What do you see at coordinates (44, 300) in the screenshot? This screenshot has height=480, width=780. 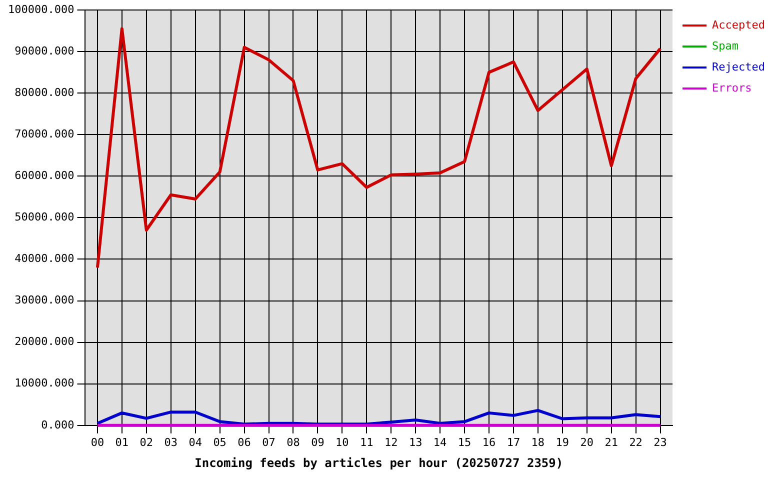 I see `y-tick-label: 30000.000` at bounding box center [44, 300].